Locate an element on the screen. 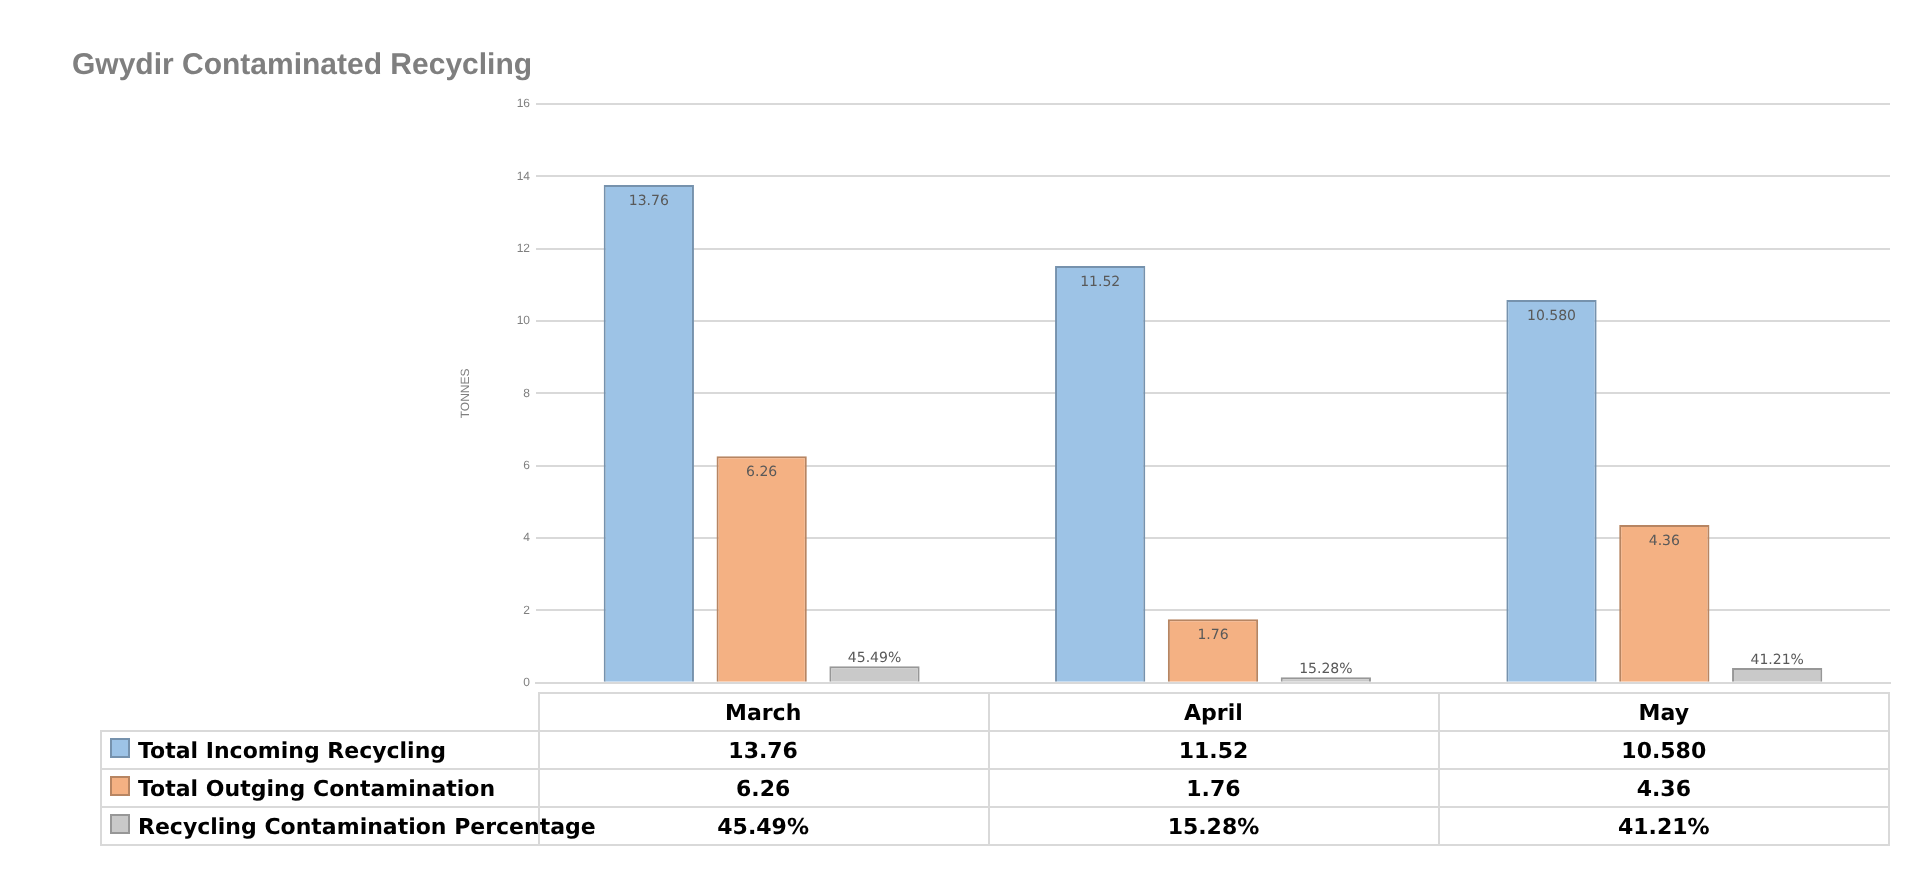 The width and height of the screenshot is (1908, 896). x-tick-label: May is located at coordinates (1663, 712).